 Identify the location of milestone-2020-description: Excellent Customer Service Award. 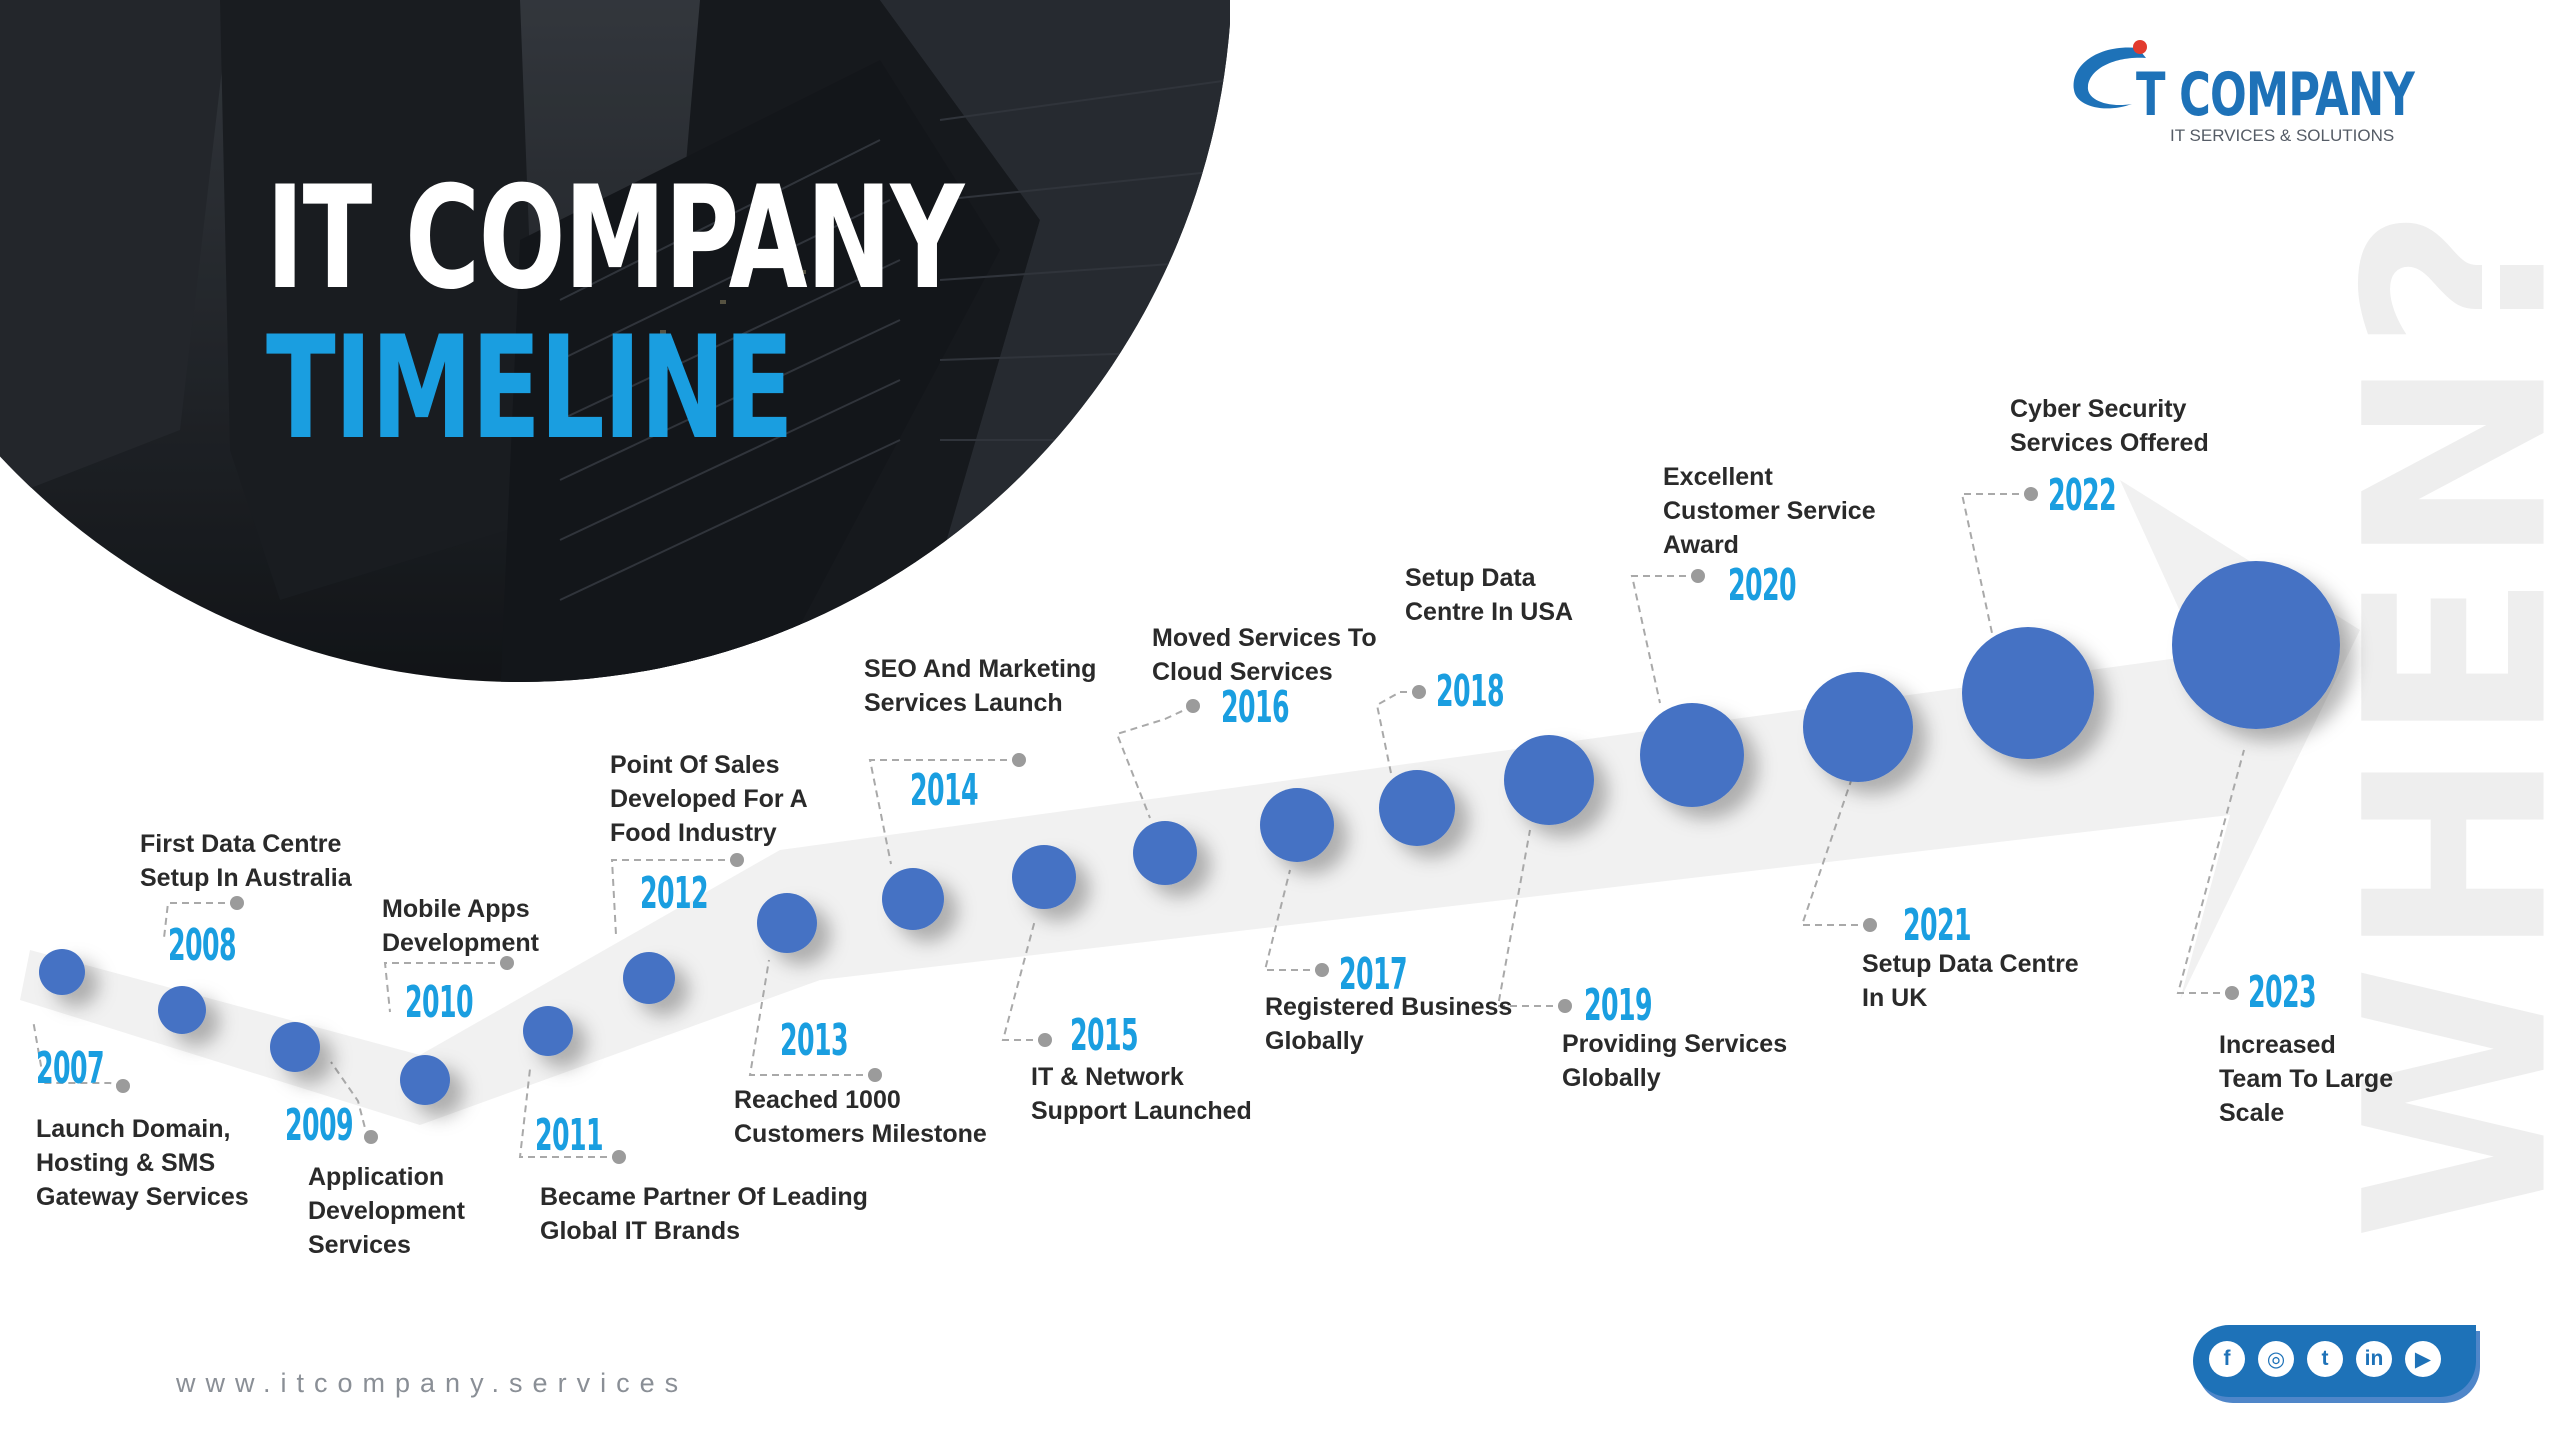
(1769, 511).